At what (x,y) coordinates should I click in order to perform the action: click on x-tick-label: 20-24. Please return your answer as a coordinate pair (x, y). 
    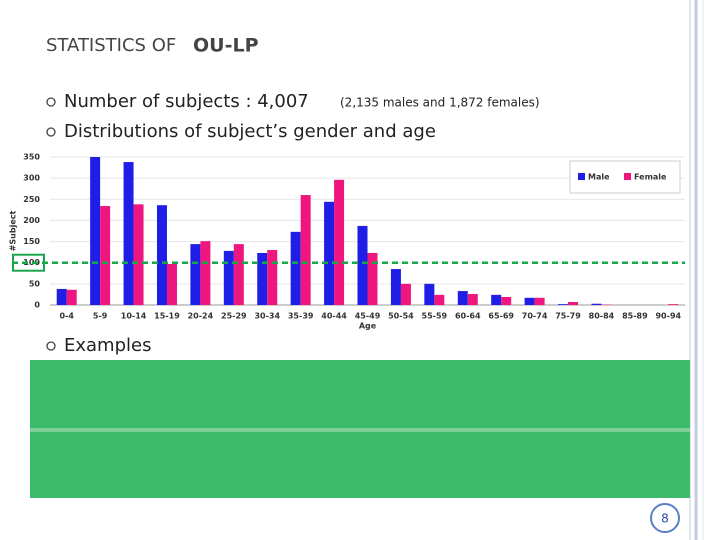
    Looking at the image, I should click on (201, 316).